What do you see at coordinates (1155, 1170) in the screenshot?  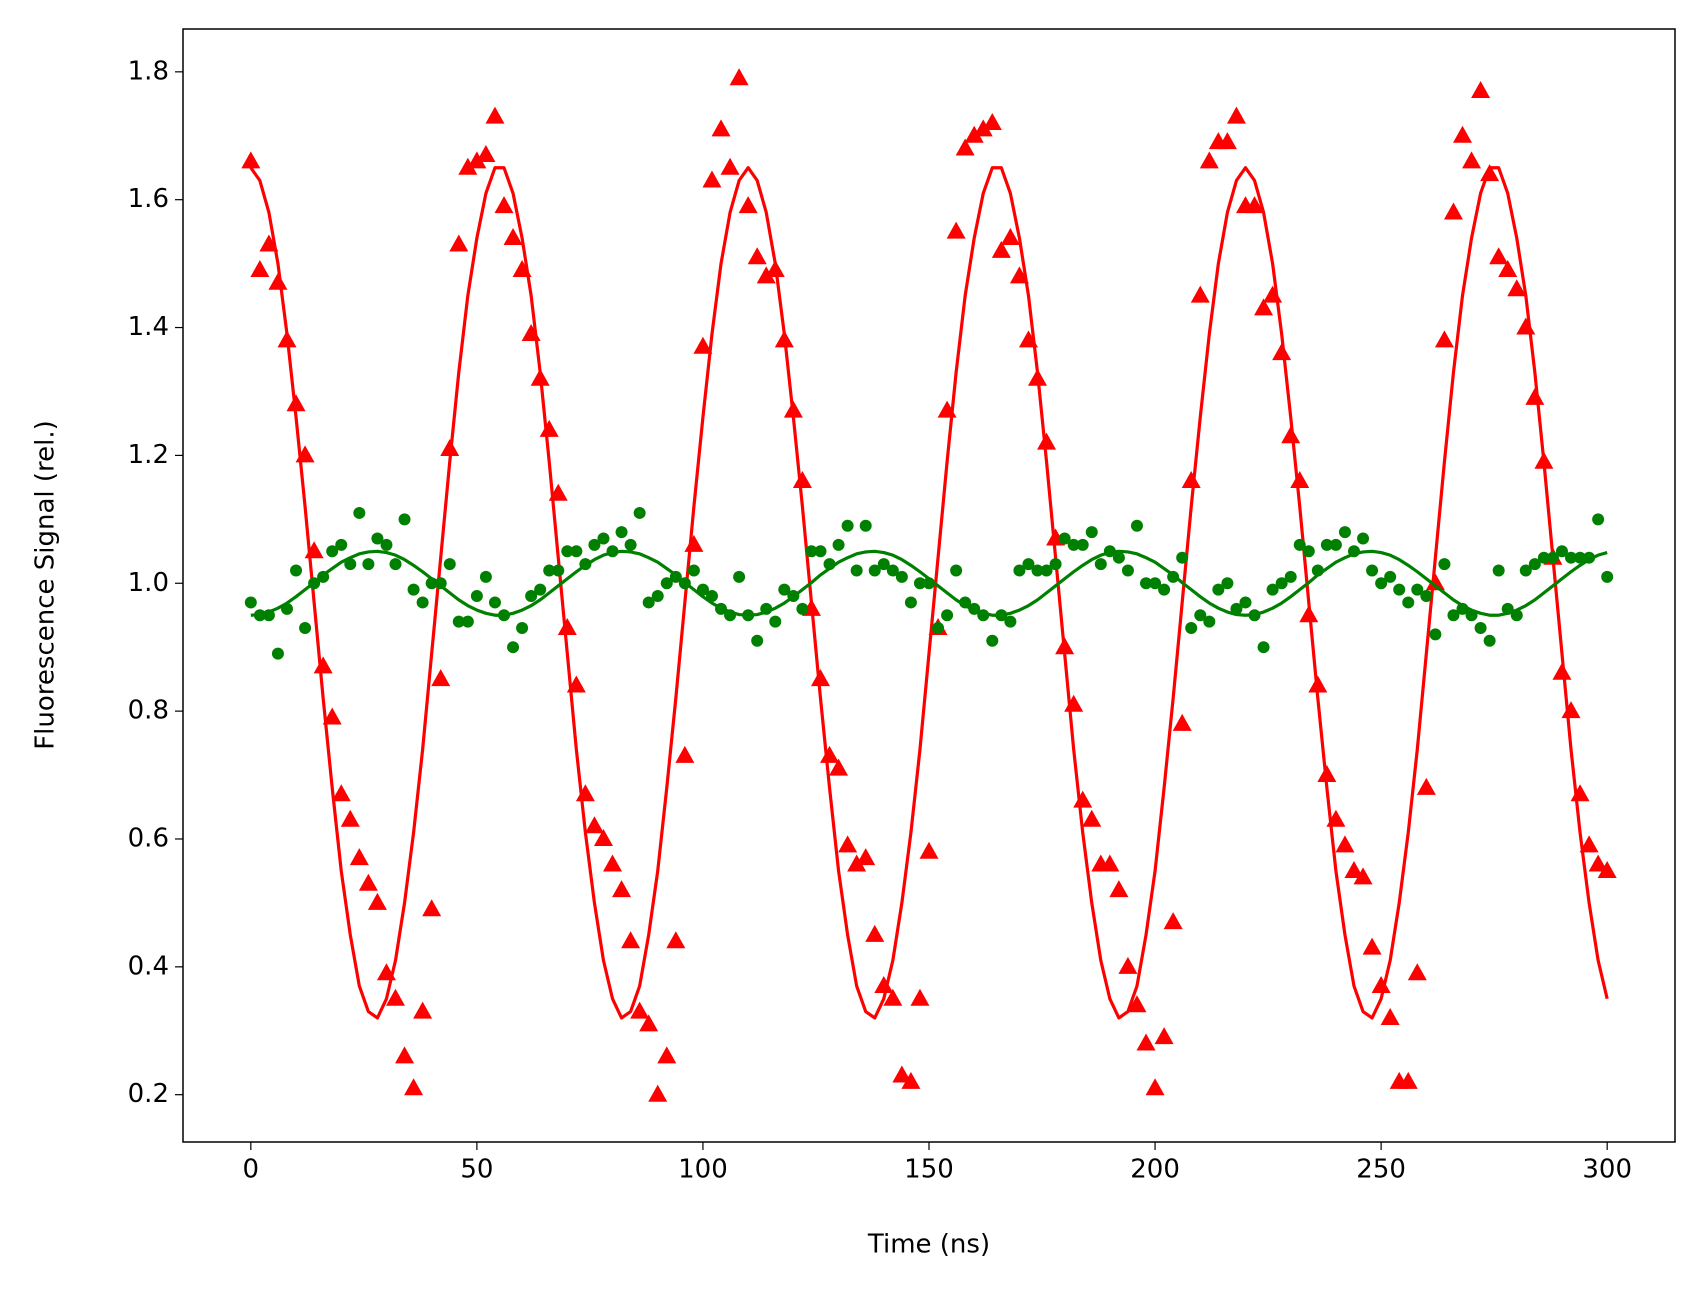 I see `x-tick-label: 200` at bounding box center [1155, 1170].